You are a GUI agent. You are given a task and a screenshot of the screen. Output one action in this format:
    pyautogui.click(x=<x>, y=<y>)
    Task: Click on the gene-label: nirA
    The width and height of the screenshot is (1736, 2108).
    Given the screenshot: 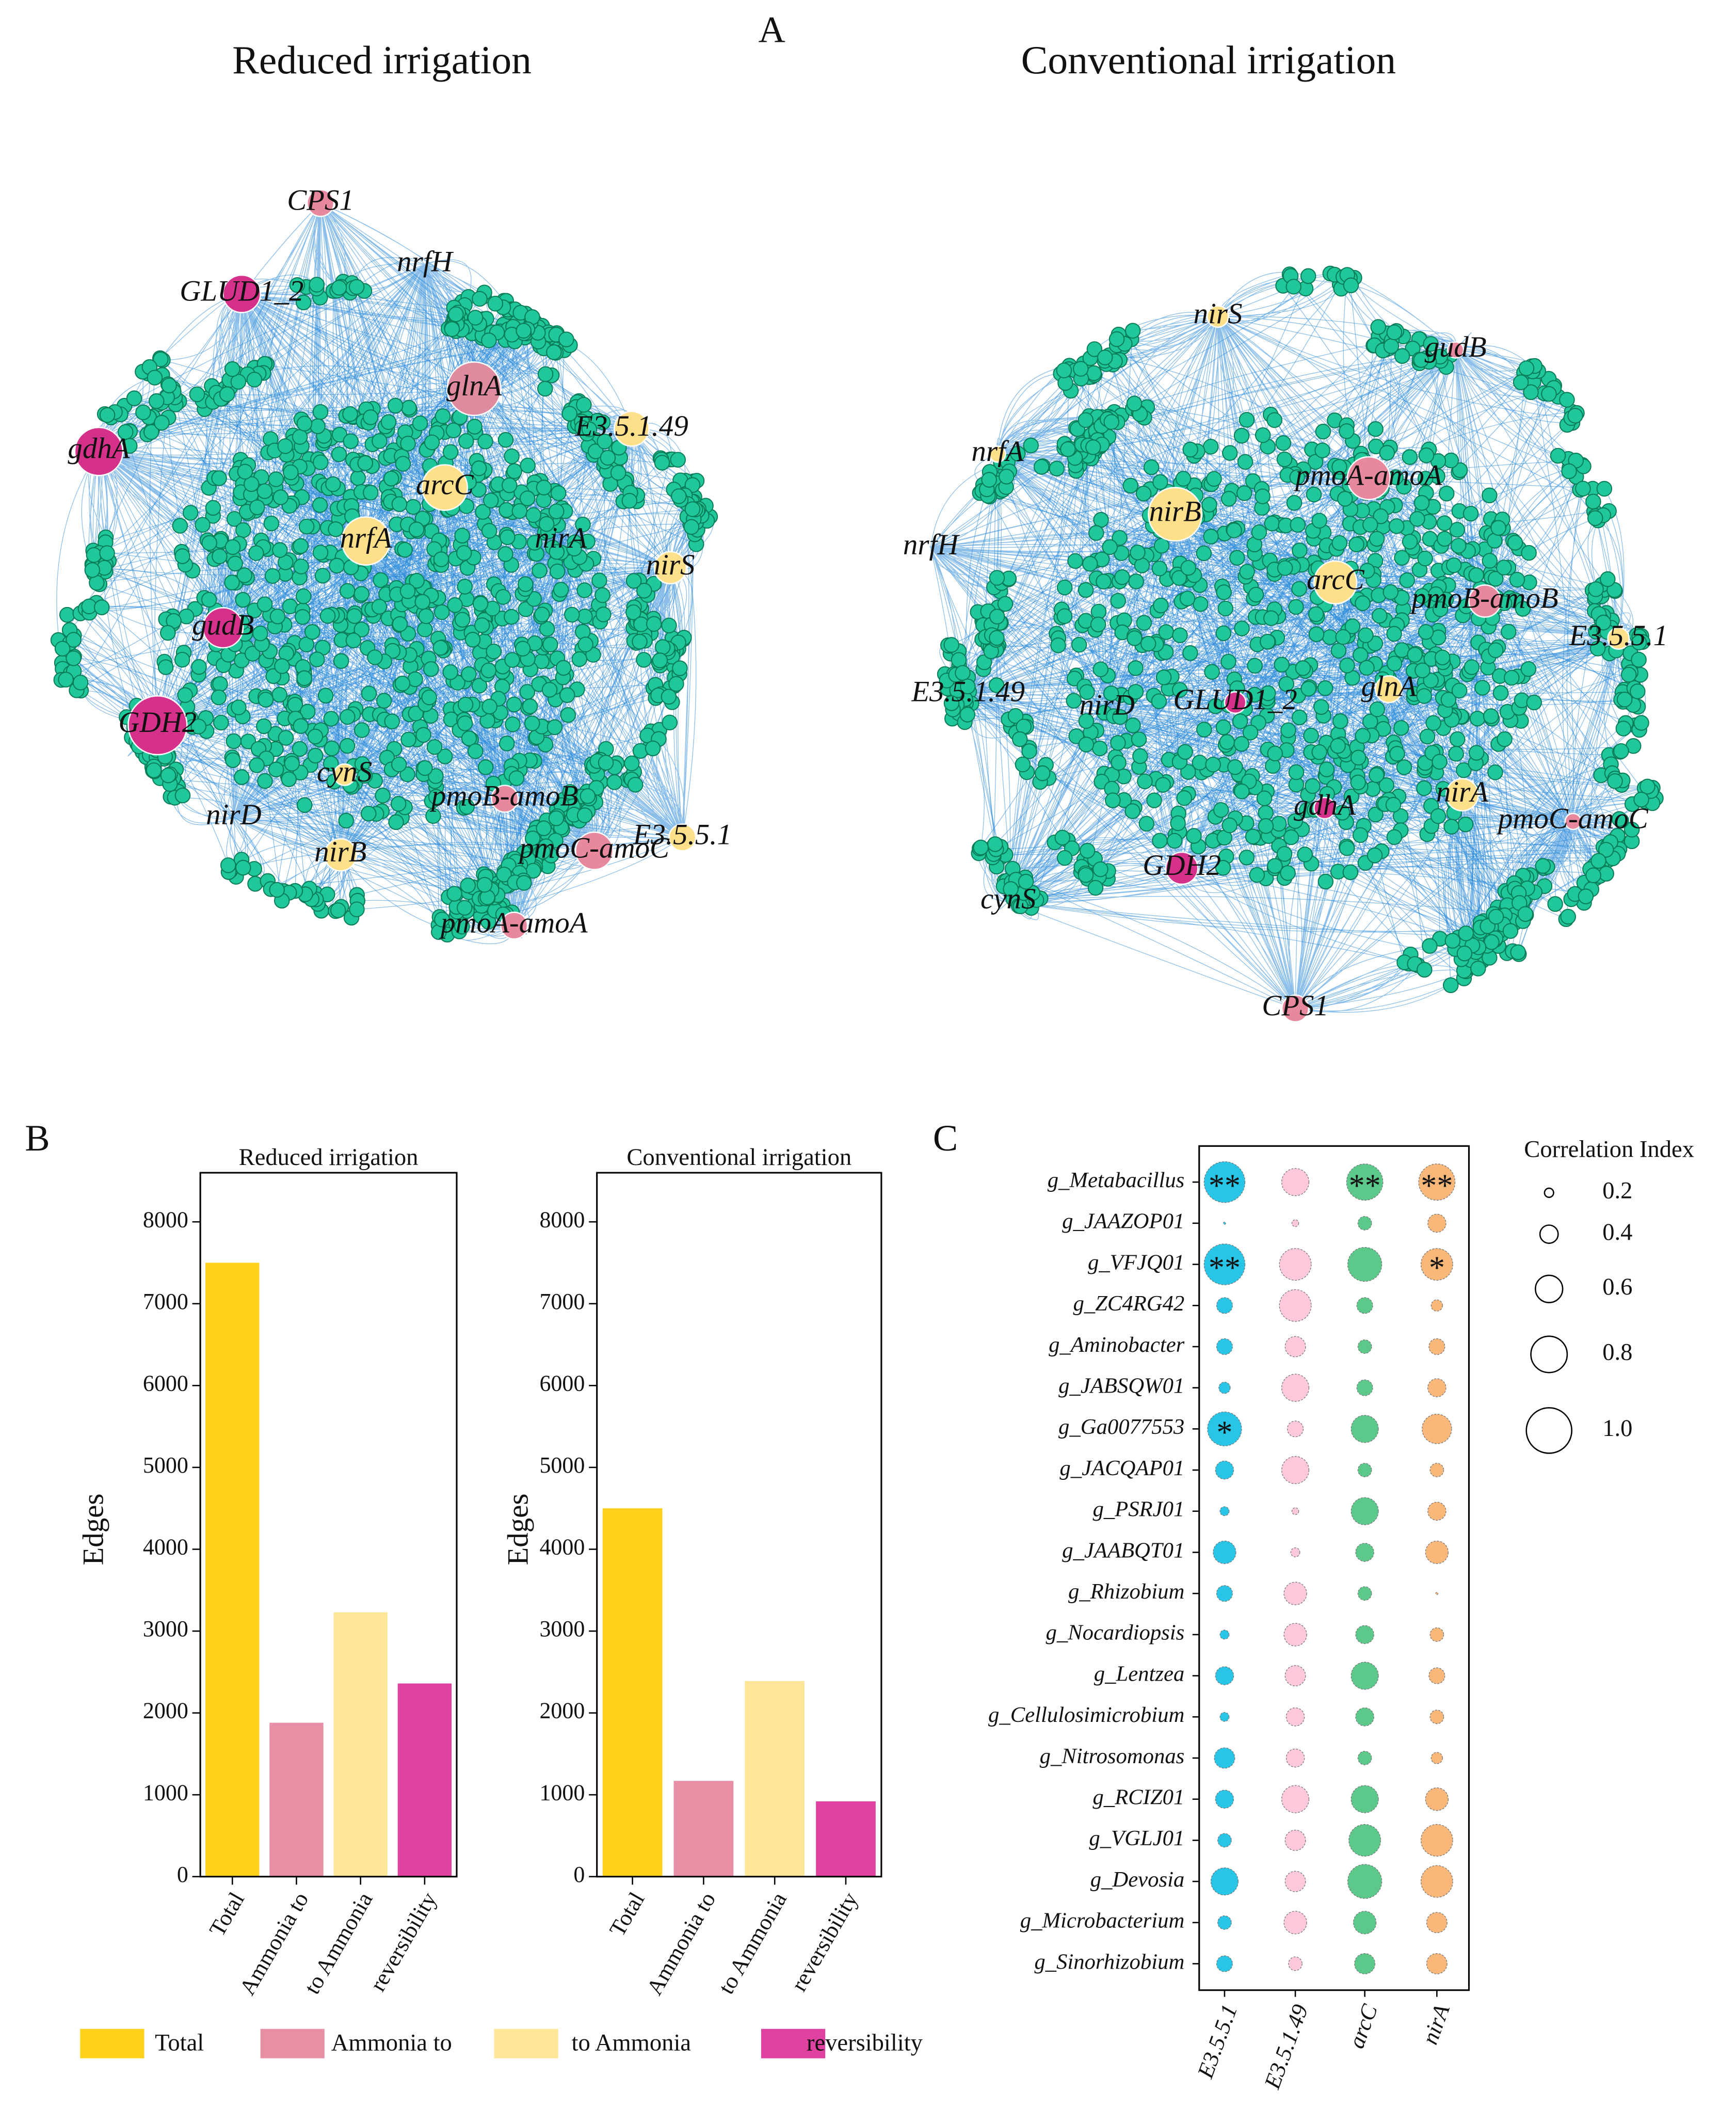 What is the action you would take?
    pyautogui.click(x=561, y=538)
    